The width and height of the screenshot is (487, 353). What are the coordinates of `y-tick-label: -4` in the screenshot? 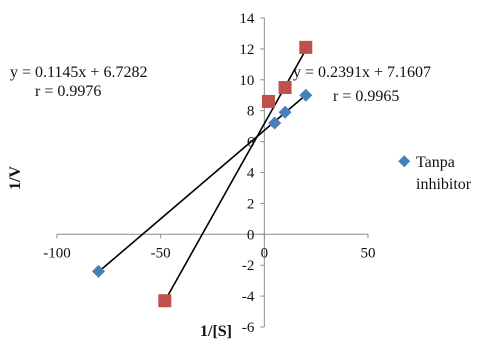 It's located at (248, 297).